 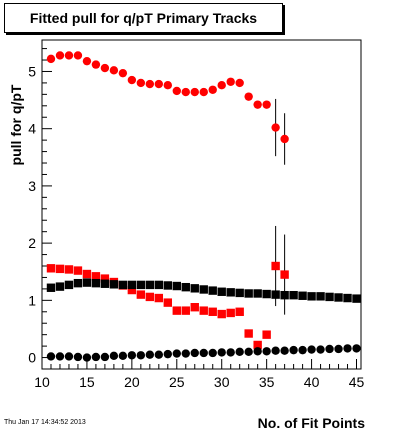 I want to click on x-tick-label: 45, so click(x=357, y=382).